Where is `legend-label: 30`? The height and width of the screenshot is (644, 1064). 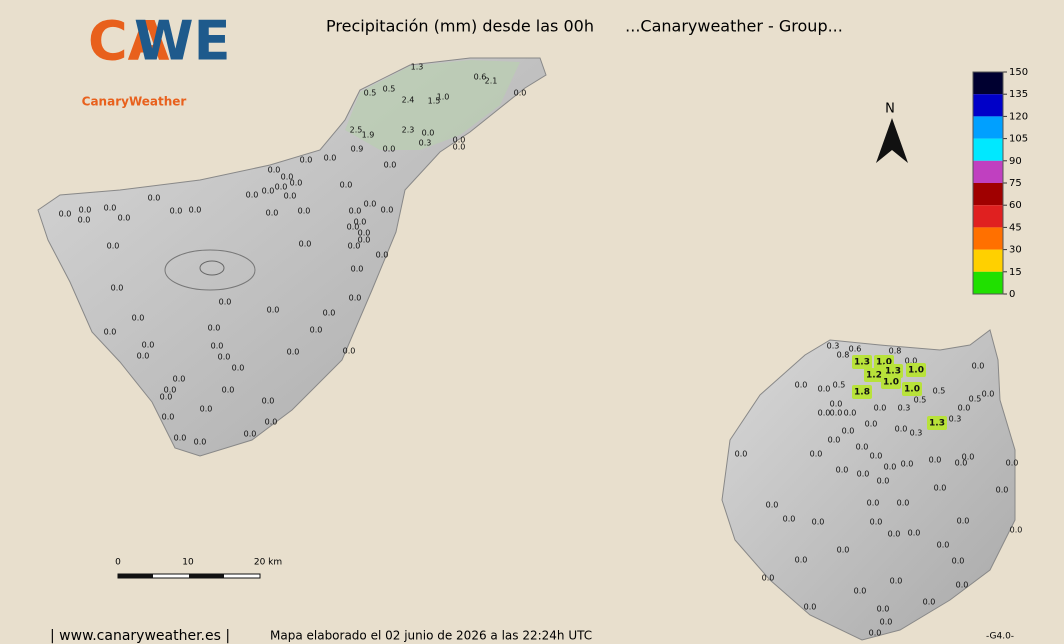 legend-label: 30 is located at coordinates (1015, 250).